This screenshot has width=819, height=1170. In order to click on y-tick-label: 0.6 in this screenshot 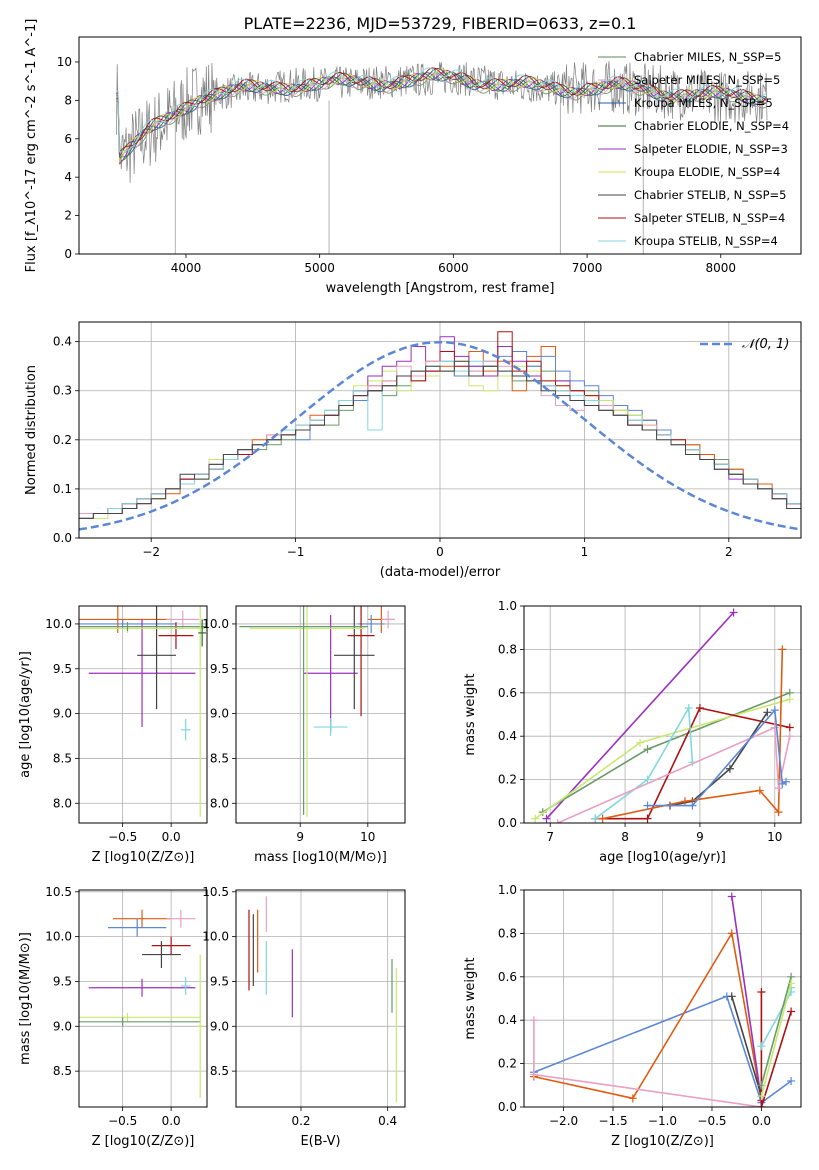, I will do `click(507, 693)`.